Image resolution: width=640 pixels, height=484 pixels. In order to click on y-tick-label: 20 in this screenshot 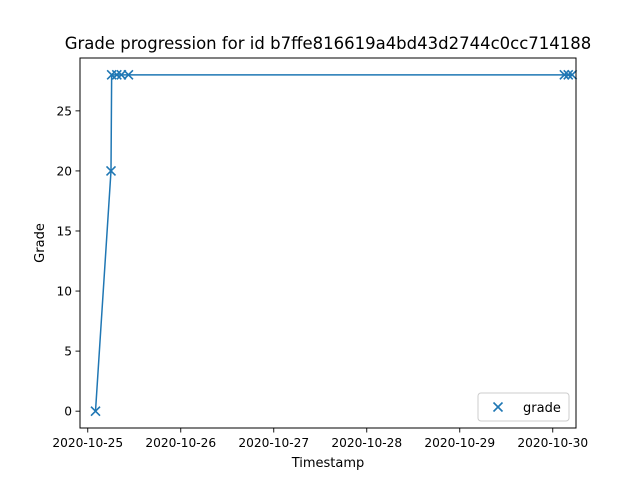, I will do `click(64, 171)`.